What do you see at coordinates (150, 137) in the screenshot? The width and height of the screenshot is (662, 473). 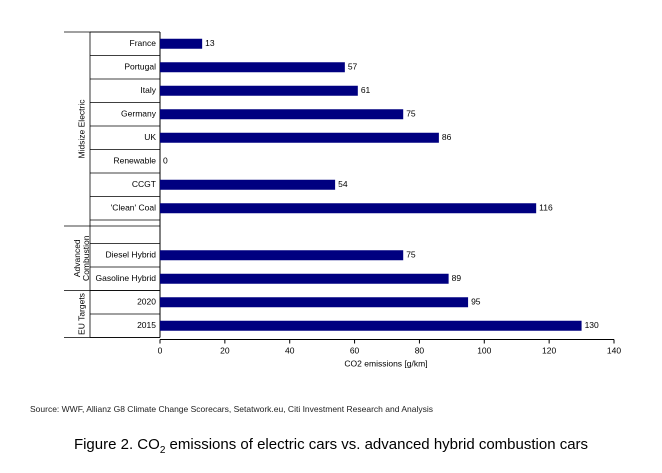 I see `category-label: UK` at bounding box center [150, 137].